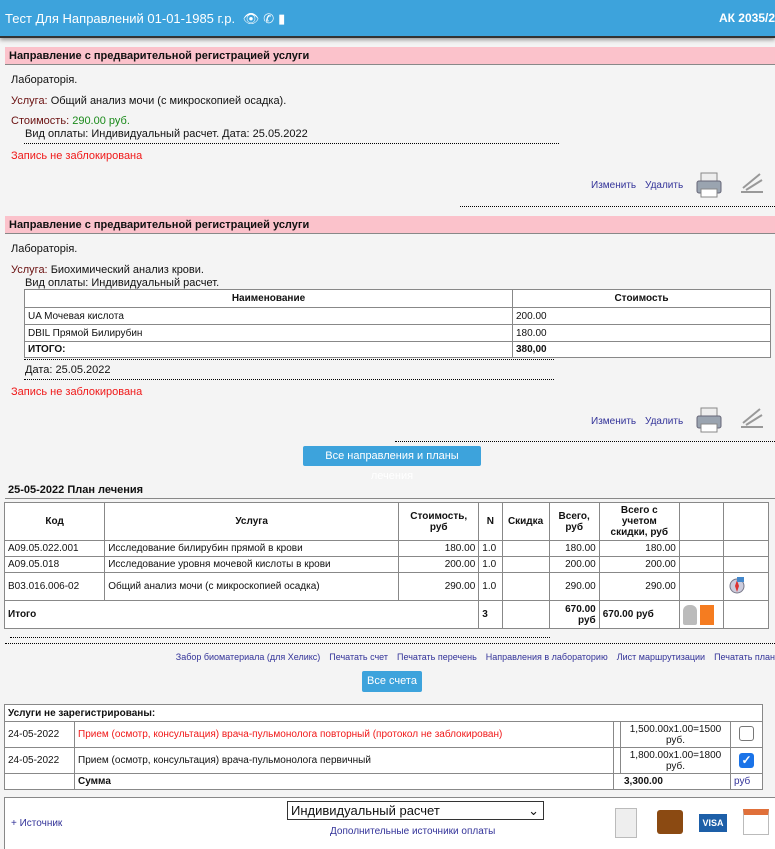 The height and width of the screenshot is (849, 775). I want to click on cell: 3,300.00, so click(672, 781).